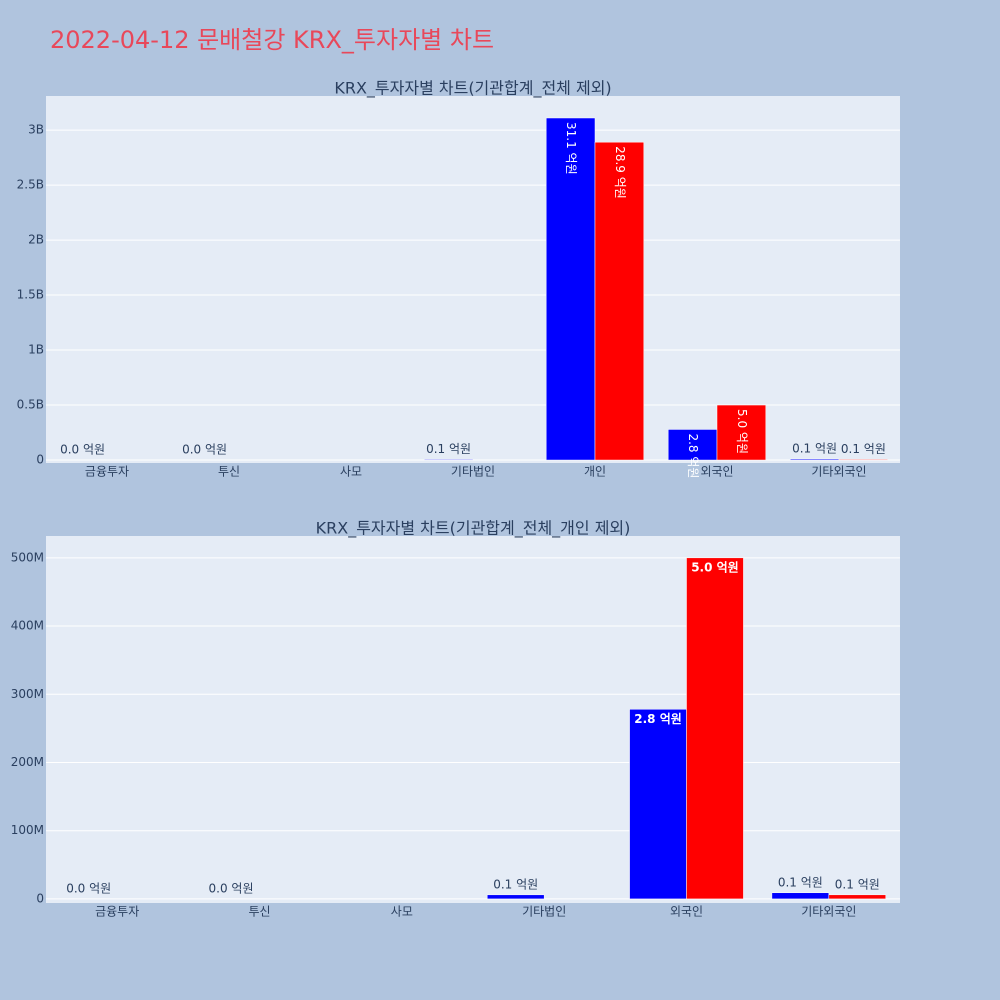  Describe the element at coordinates (27, 557) in the screenshot. I see `y-tick-label: 500M` at that location.